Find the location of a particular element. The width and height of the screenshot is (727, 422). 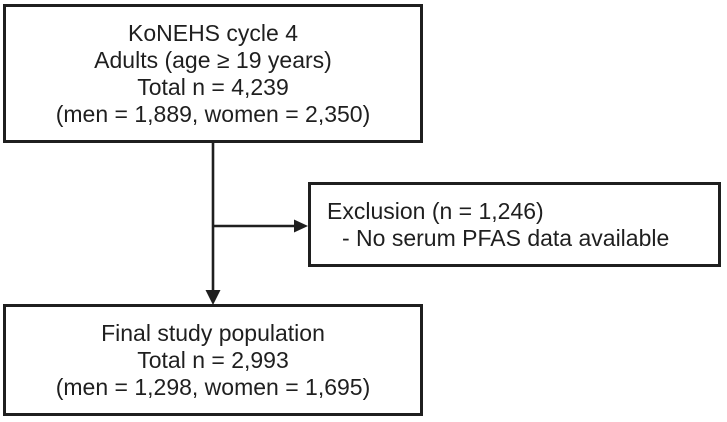

final-population-box-line: Final study population is located at coordinates (213, 332).